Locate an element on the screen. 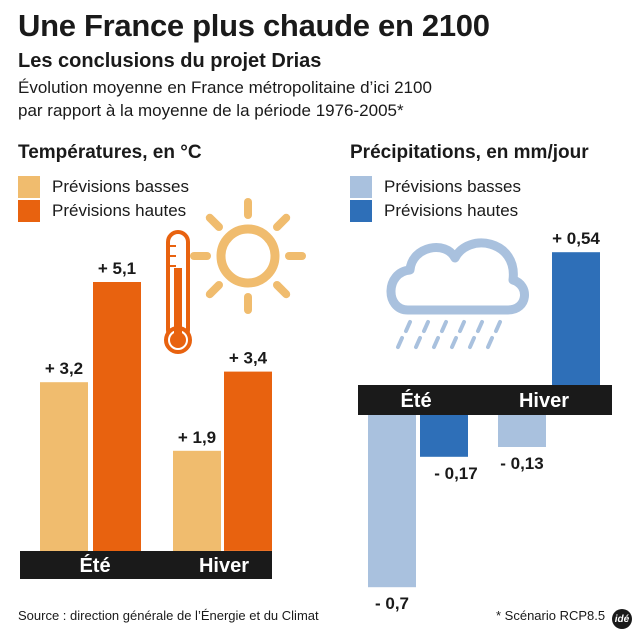 The height and width of the screenshot is (640, 640). temperature-chart-title: Températures, en °C is located at coordinates (110, 152).